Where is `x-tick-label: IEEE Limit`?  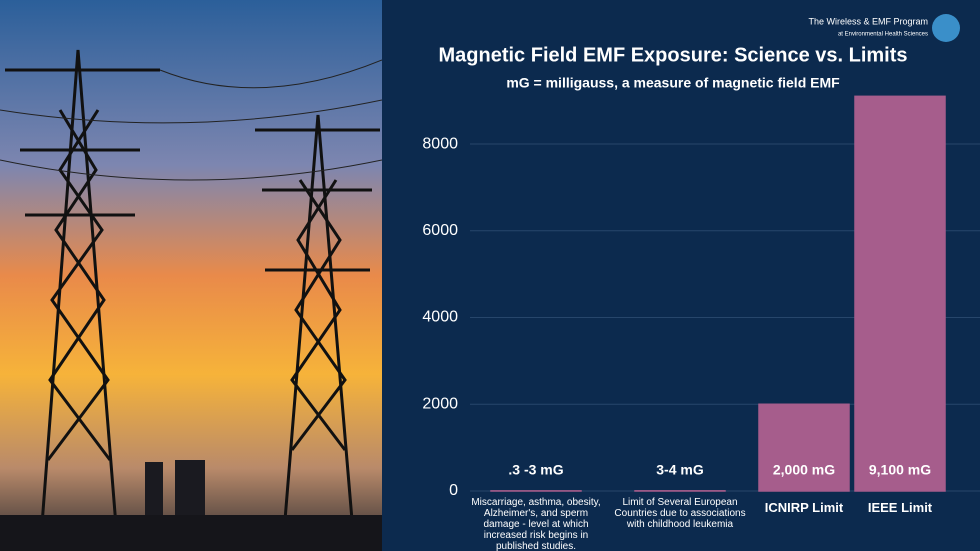 x-tick-label: IEEE Limit is located at coordinates (900, 507).